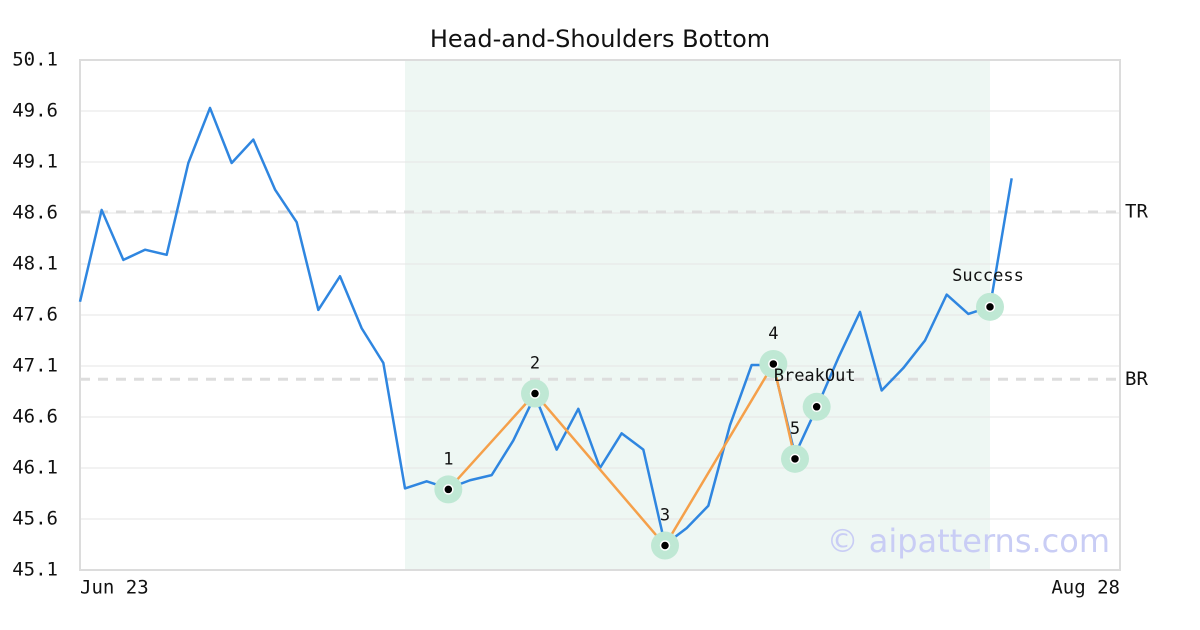 This screenshot has width=1200, height=630. Describe the element at coordinates (968, 541) in the screenshot. I see `watermark: © aipatterns.com` at that location.